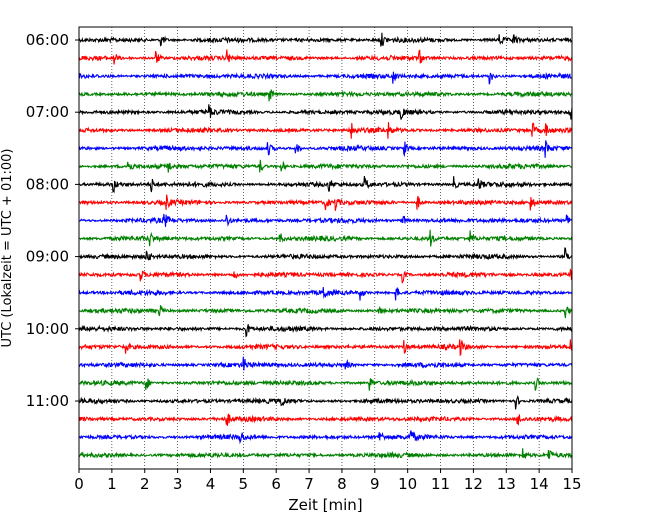  Describe the element at coordinates (328, 481) in the screenshot. I see `x-axis-ticks: 0 1 2 3 4 5 6 7 8 9 10 11 12 13 14 15` at that location.